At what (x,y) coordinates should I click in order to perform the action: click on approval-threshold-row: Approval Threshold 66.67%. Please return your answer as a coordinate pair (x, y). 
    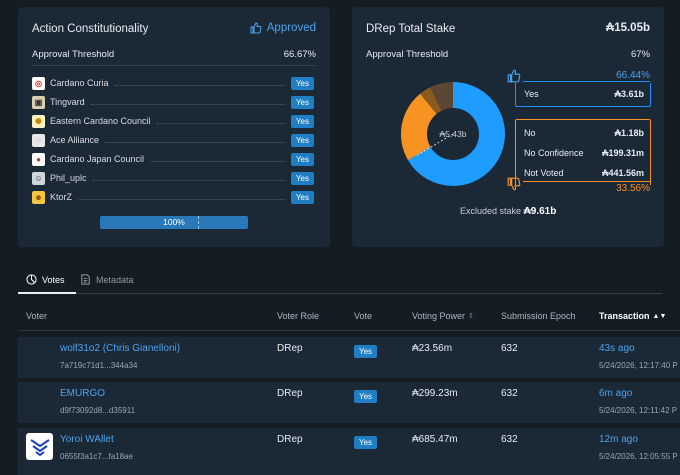
    Looking at the image, I should click on (174, 54).